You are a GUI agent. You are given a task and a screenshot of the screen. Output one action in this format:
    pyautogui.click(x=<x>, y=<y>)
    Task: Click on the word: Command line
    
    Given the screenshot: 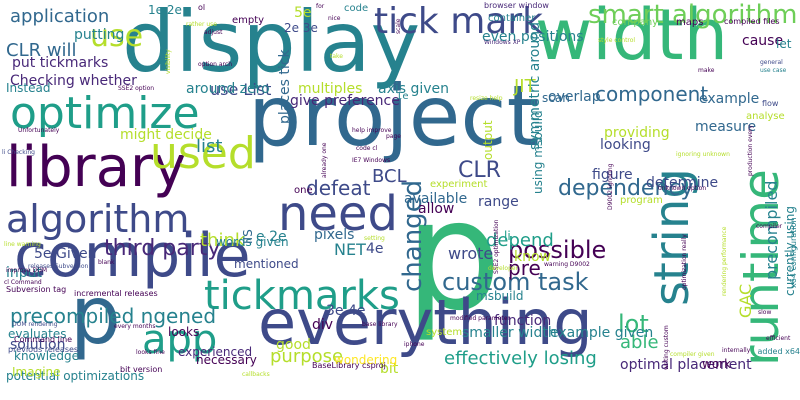 What is the action you would take?
    pyautogui.click(x=43, y=340)
    